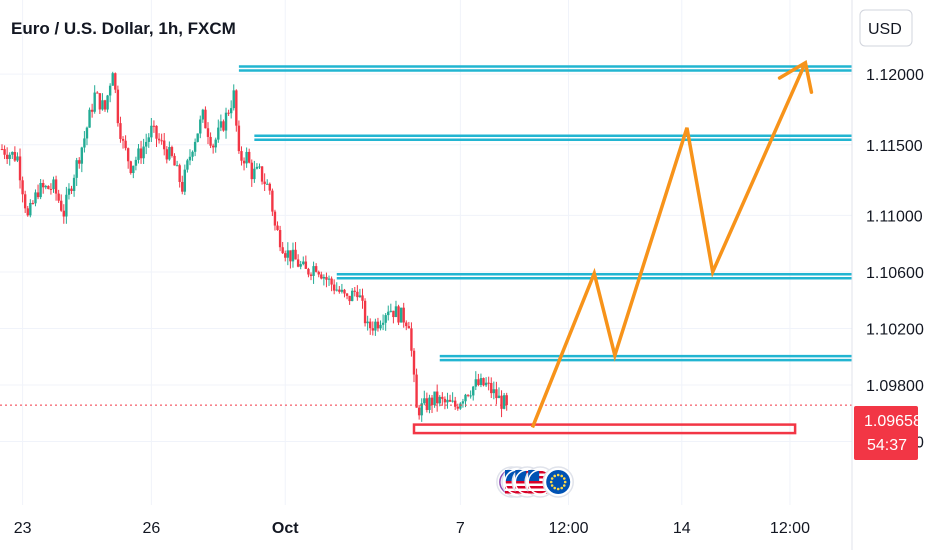 Image resolution: width=932 pixels, height=550 pixels. I want to click on economic-events, so click(535, 482).